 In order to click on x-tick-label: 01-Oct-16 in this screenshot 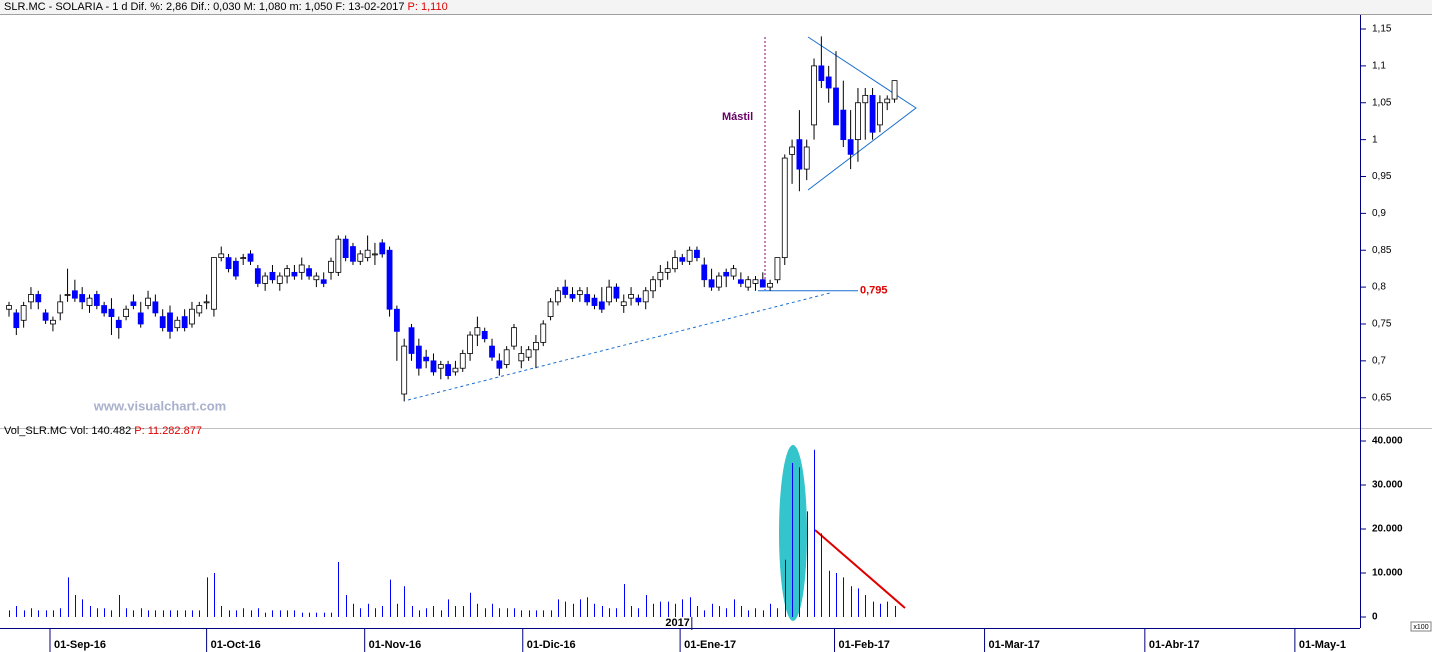, I will do `click(236, 645)`.